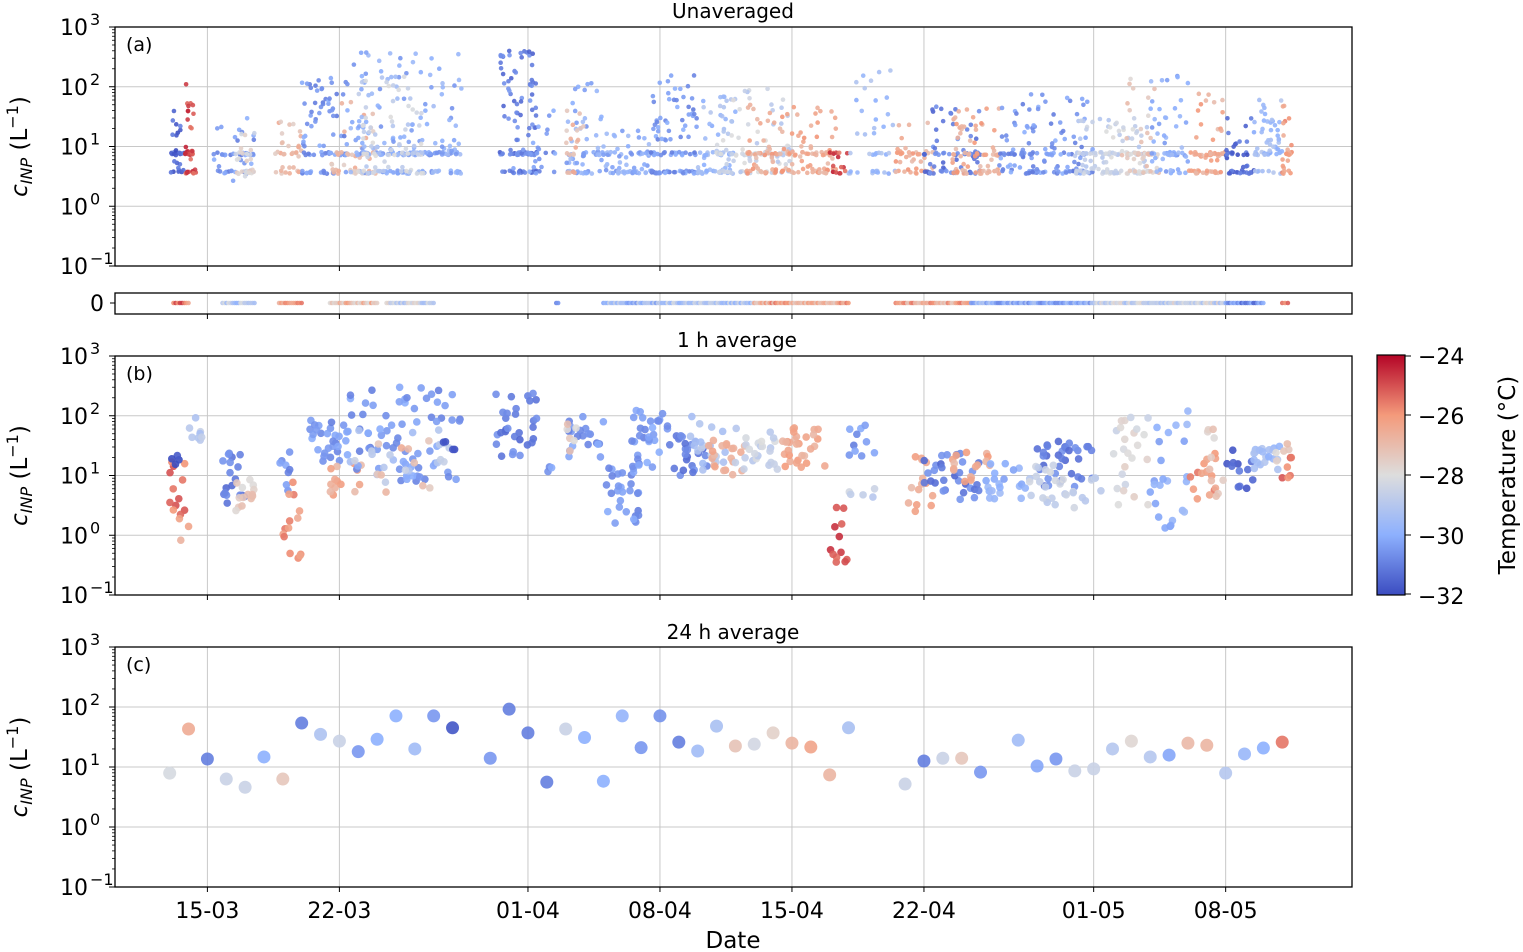 The image size is (1523, 952). What do you see at coordinates (74, 768) in the screenshot?
I see `y-tick-label: 10` at bounding box center [74, 768].